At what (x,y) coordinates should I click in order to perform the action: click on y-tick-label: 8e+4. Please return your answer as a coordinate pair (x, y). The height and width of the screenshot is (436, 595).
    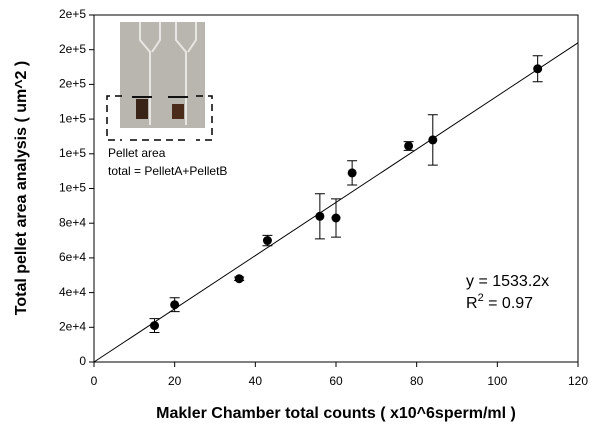
    Looking at the image, I should click on (72, 222).